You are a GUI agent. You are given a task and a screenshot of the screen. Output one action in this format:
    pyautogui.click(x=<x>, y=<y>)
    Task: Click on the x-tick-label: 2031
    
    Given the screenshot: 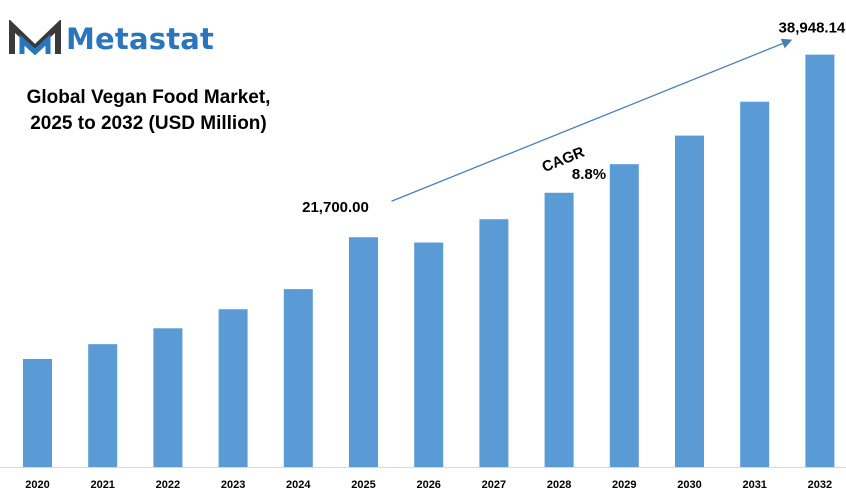 What is the action you would take?
    pyautogui.click(x=754, y=485)
    